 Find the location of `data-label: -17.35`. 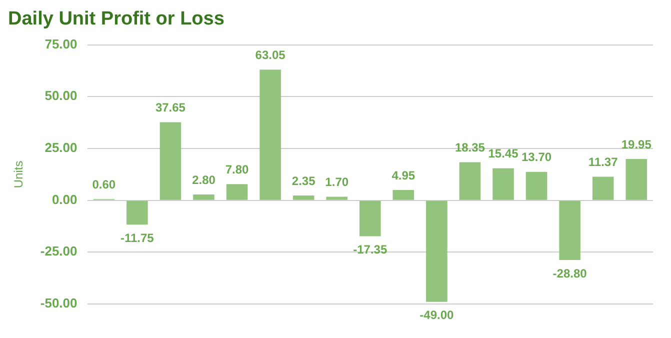

data-label: -17.35 is located at coordinates (370, 249).